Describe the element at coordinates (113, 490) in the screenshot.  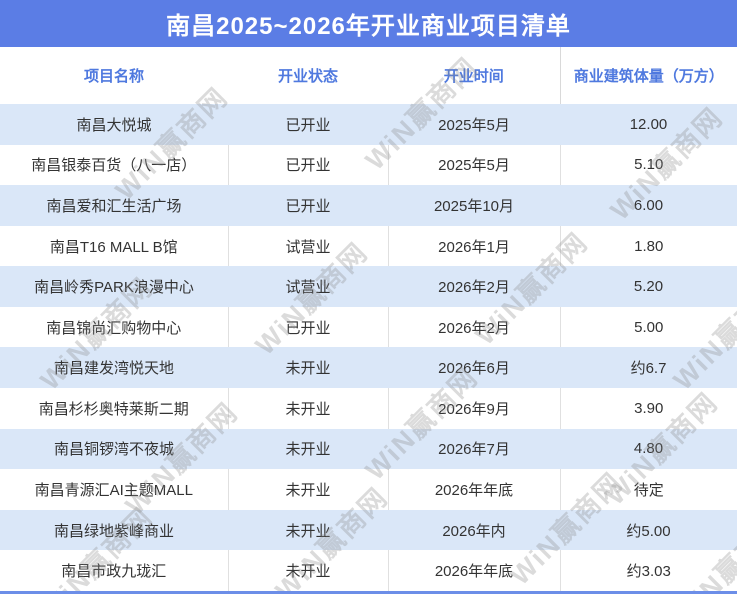
I see `cell-project-name: 南昌青源汇AI主题MALL` at that location.